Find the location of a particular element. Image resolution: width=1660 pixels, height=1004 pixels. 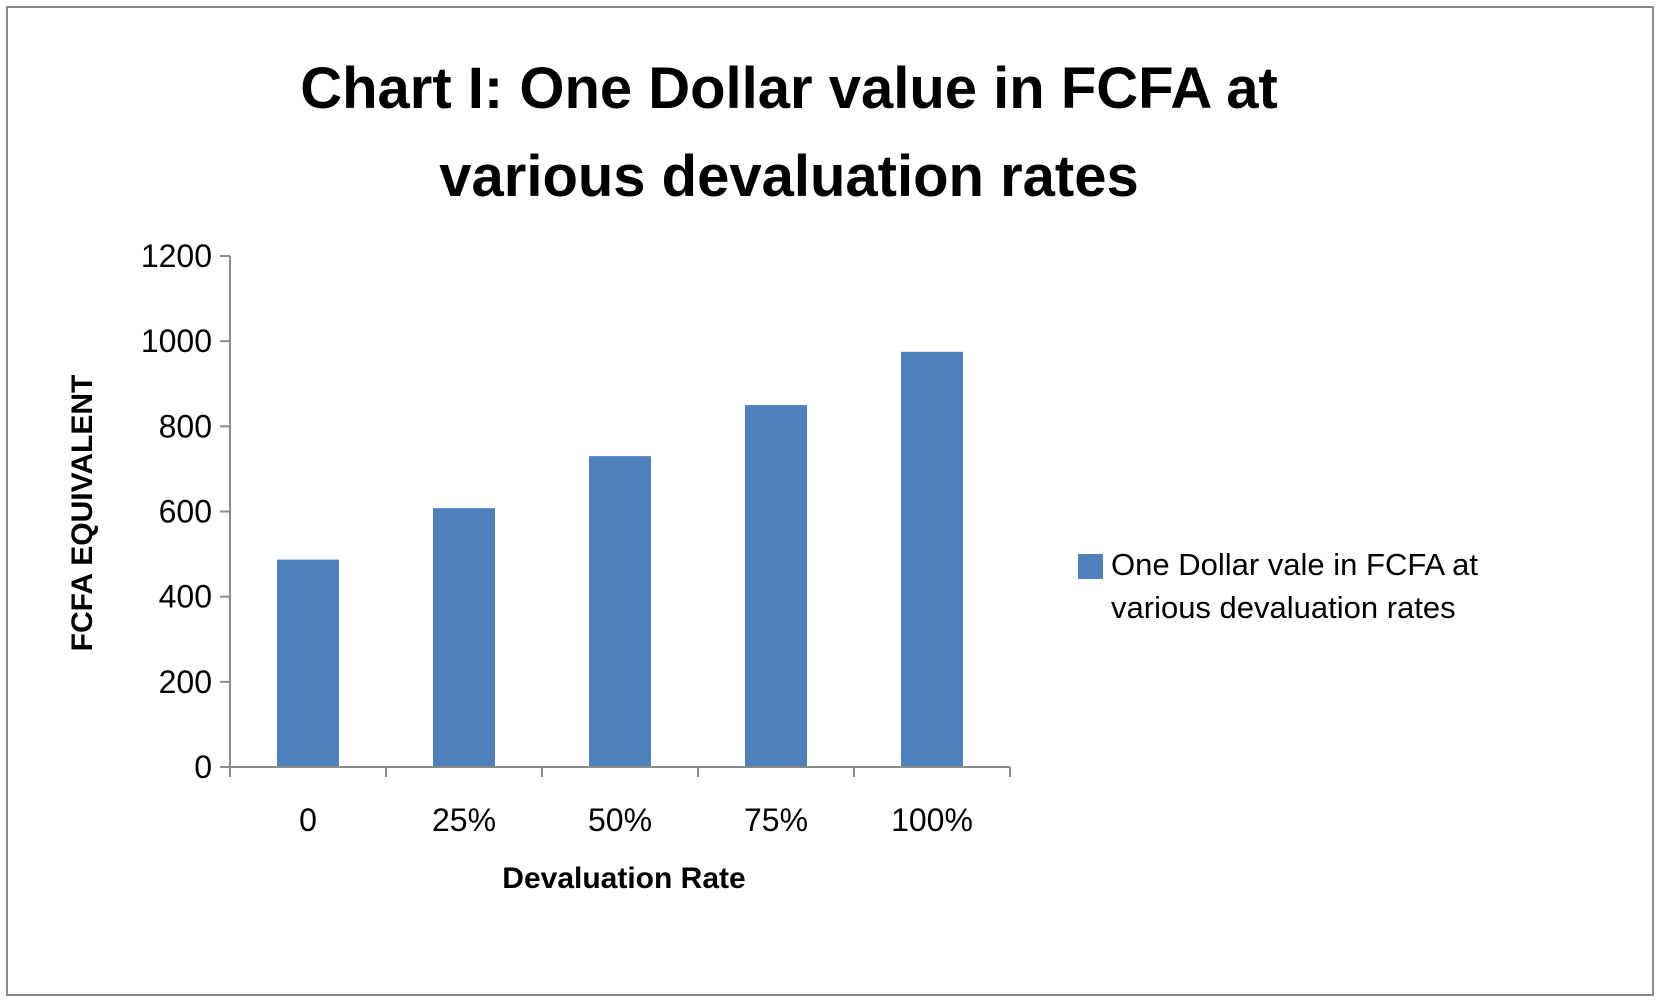

x-axis-title: Devaluation Rate is located at coordinates (623, 878).